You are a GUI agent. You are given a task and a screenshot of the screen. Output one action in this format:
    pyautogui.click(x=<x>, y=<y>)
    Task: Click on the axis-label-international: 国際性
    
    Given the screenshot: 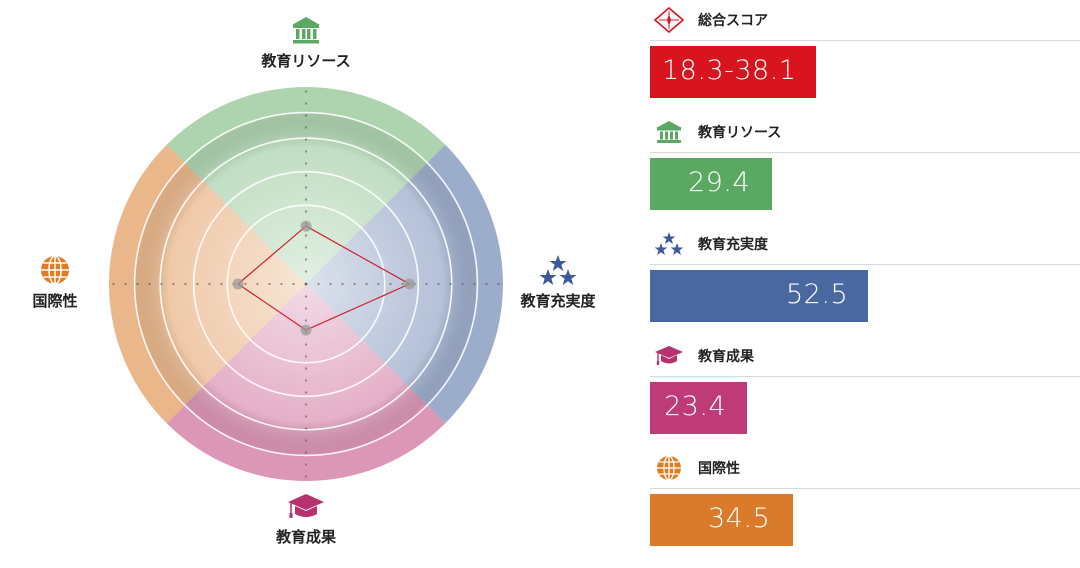 What is the action you would take?
    pyautogui.click(x=55, y=301)
    